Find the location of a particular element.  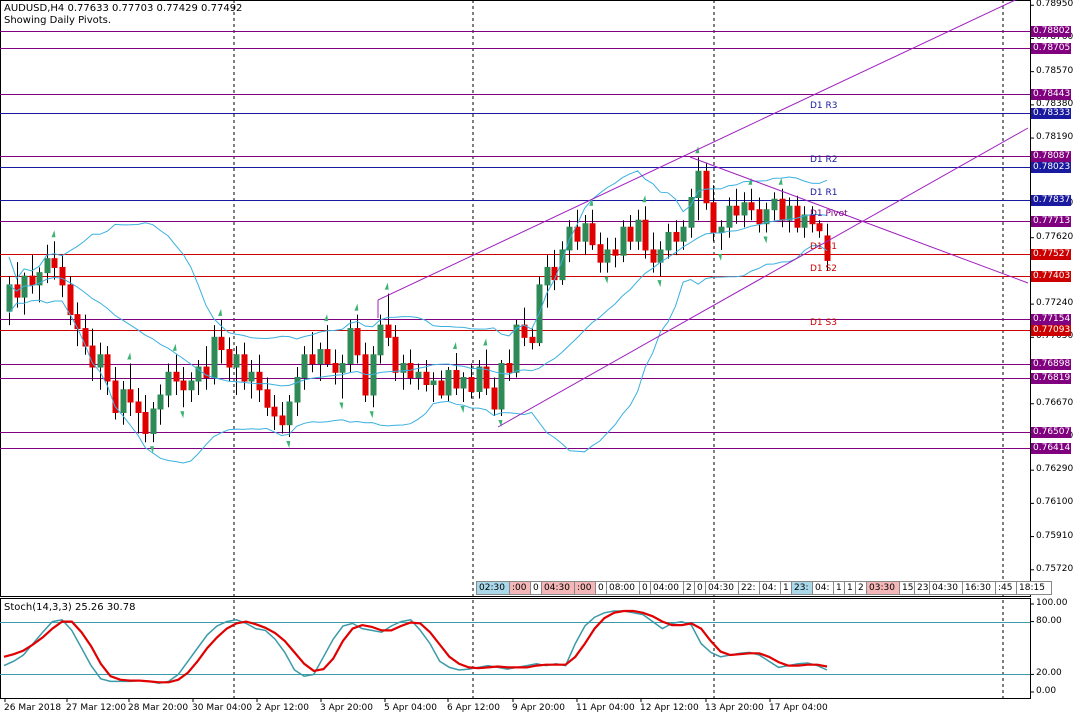

stoch-pane-frame is located at coordinates (515, 648).